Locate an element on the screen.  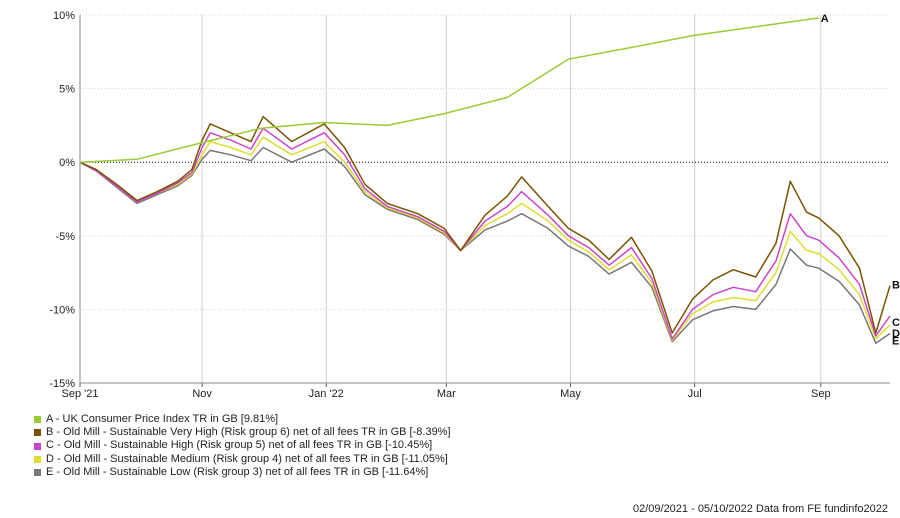
series-end-labels: A B CDE is located at coordinates (860, 180).